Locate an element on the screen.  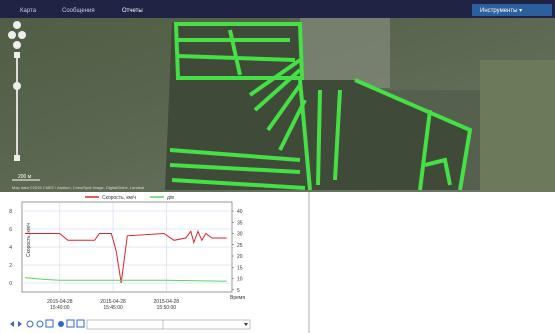
nav-map: Карта is located at coordinates (28, 11).